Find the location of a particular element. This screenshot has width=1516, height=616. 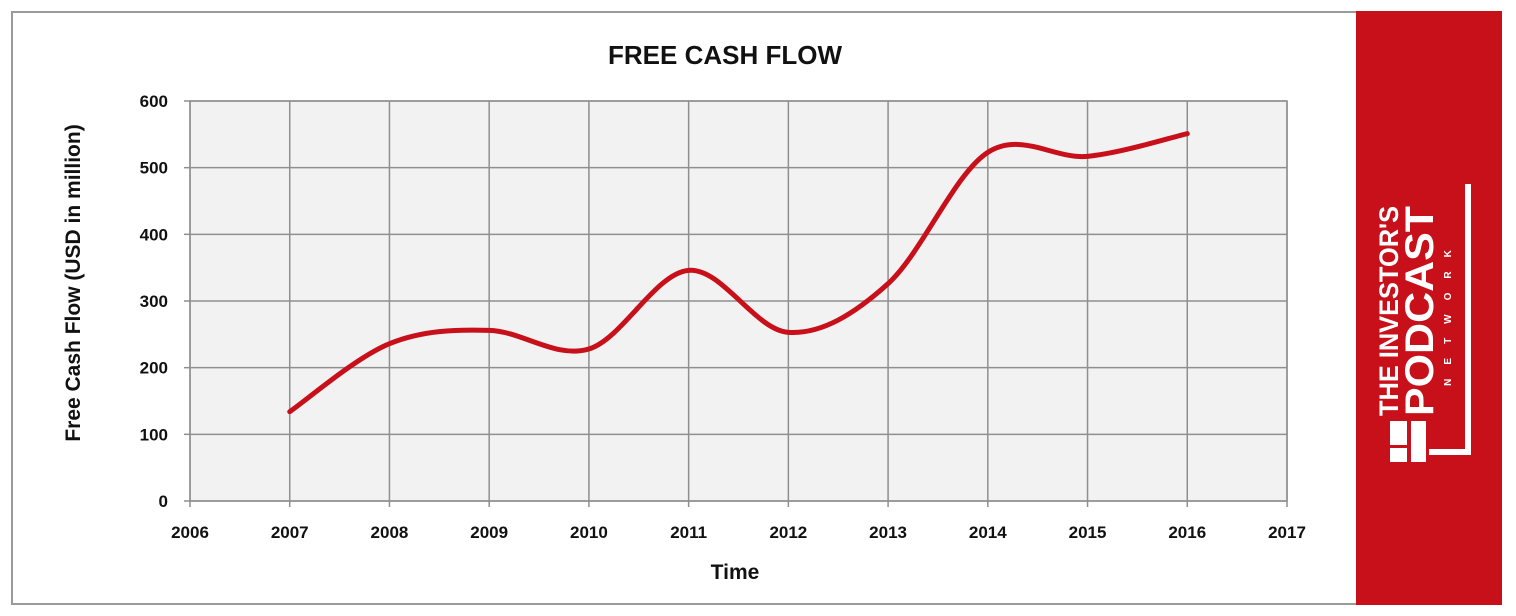

brand-line-3: NETWORK is located at coordinates (1448, 311).